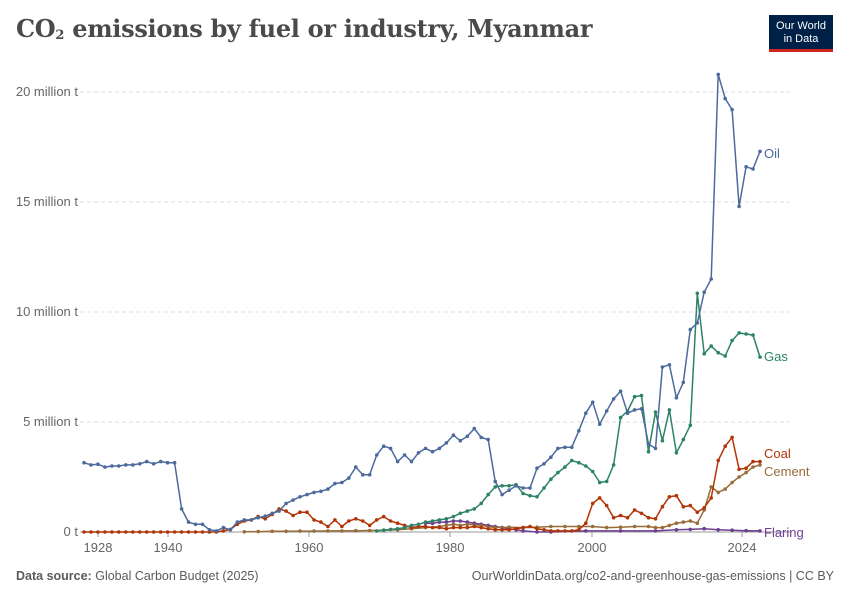 The width and height of the screenshot is (850, 600). What do you see at coordinates (772, 153) in the screenshot?
I see `series-label-oil: Oil` at bounding box center [772, 153].